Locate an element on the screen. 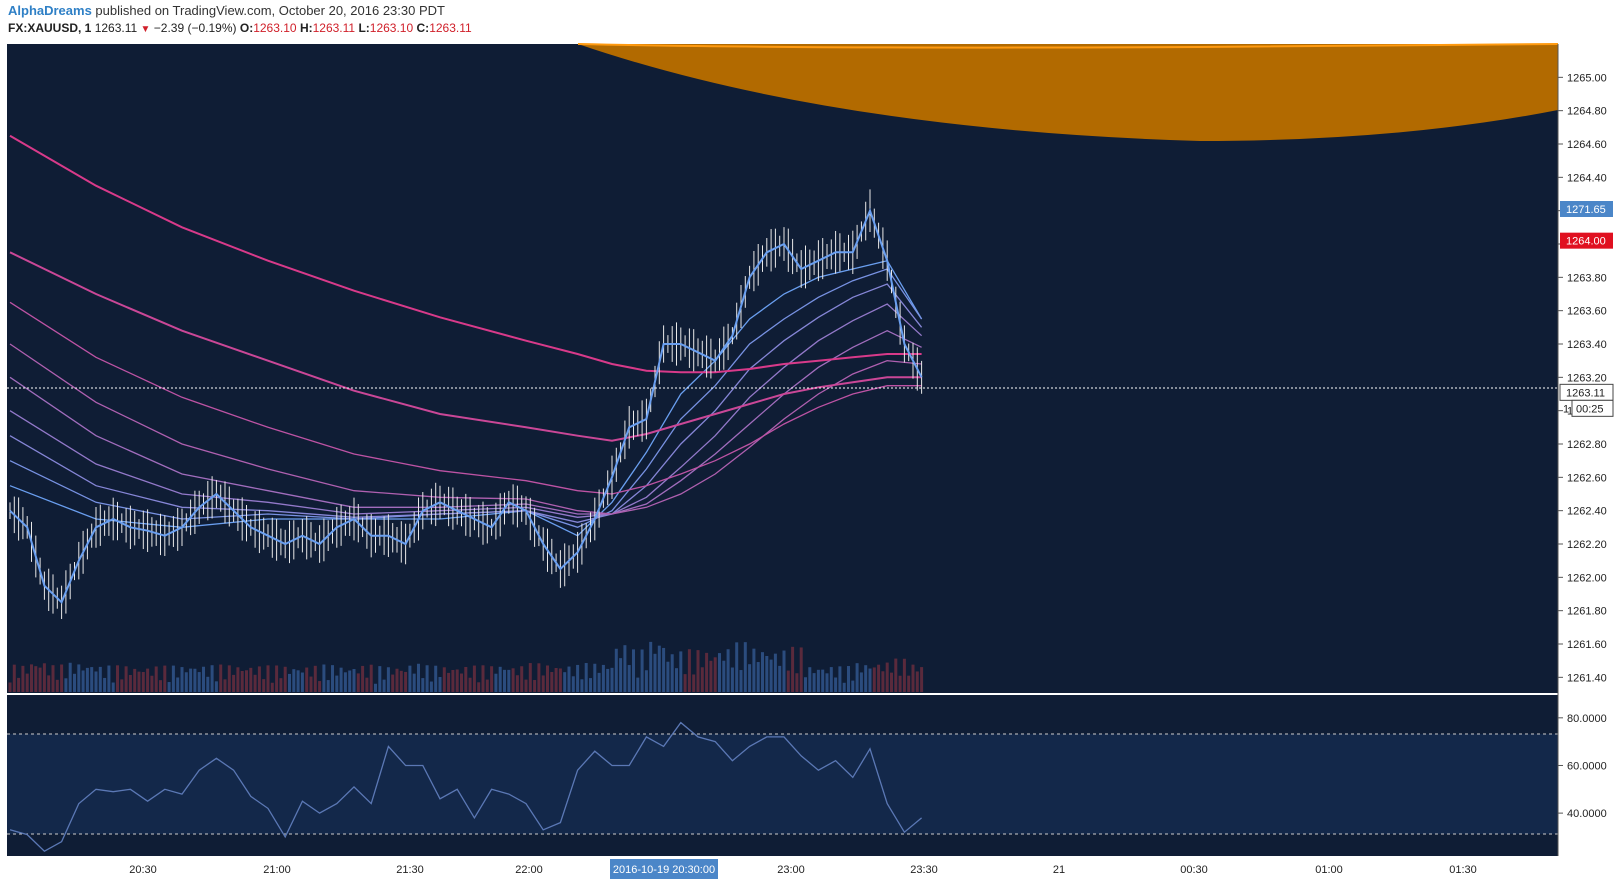 This screenshot has height=882, width=1615. crosshair-time-box is located at coordinates (664, 869).